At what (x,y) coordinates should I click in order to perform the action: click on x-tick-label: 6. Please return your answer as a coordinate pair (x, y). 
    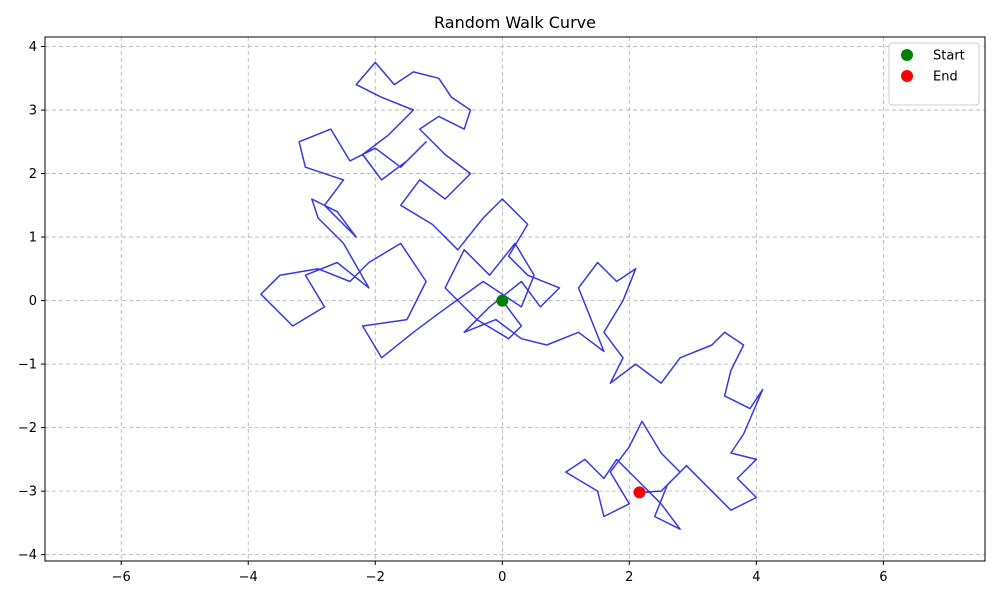
    Looking at the image, I should click on (883, 577).